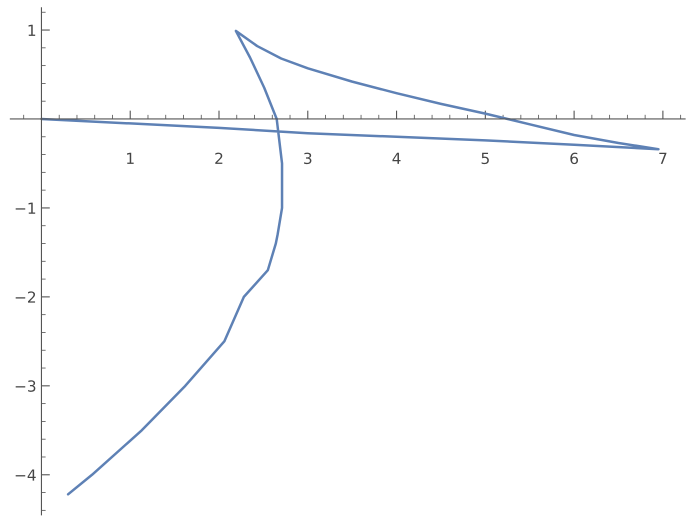 The height and width of the screenshot is (520, 692). I want to click on y-tick-label: −2, so click(26, 297).